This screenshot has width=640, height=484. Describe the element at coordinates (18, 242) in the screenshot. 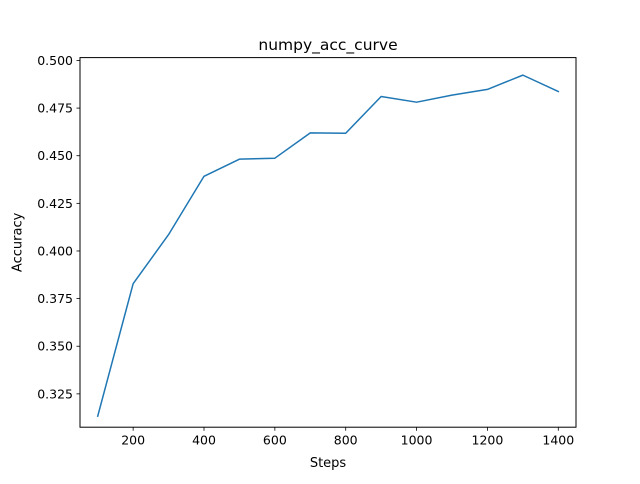

I see `y-axis-label: Accuracy` at that location.